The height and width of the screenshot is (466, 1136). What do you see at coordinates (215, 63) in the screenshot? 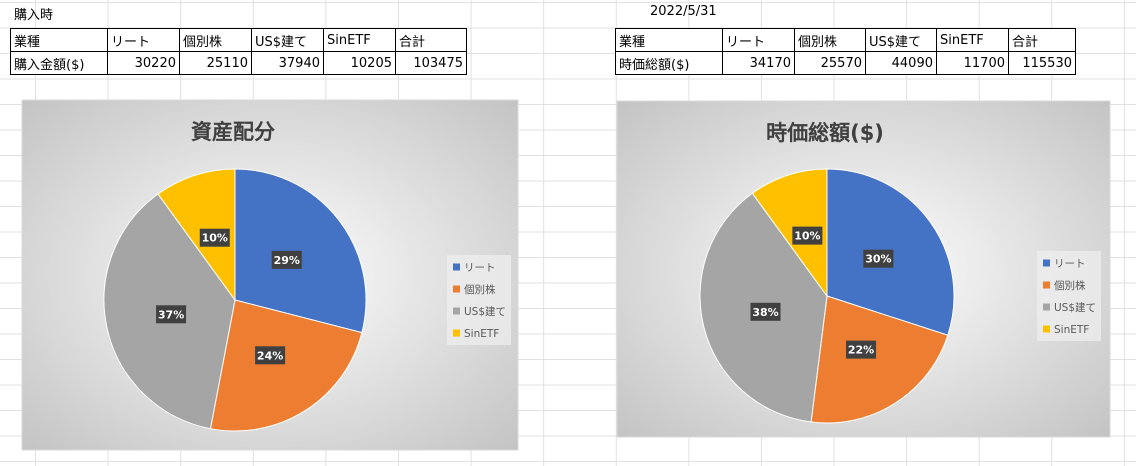
I see `table-cell: 25110` at bounding box center [215, 63].